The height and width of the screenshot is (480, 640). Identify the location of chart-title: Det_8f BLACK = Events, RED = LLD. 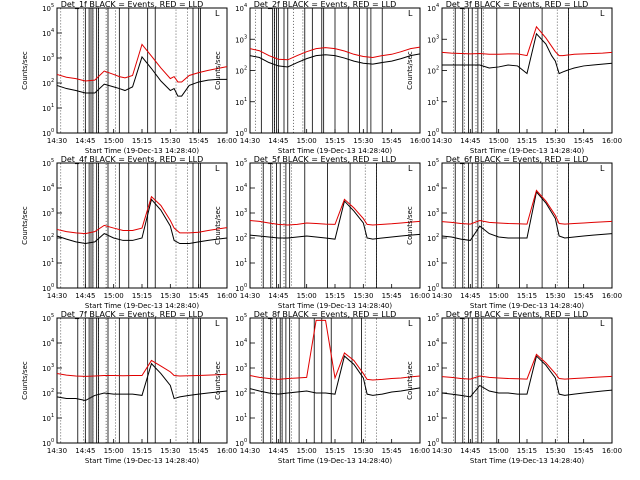
(325, 314).